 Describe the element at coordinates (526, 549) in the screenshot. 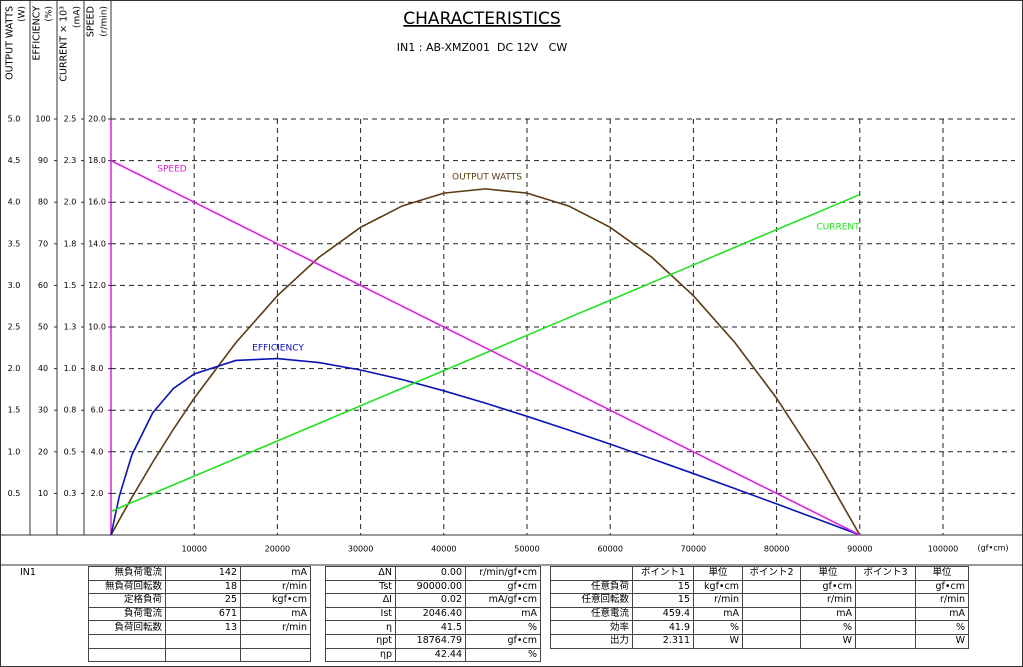

I see `x-tick-label: 50000` at that location.